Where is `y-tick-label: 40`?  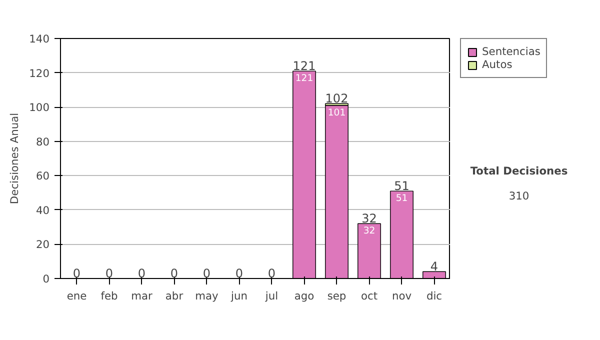
y-tick-label: 40 is located at coordinates (43, 210).